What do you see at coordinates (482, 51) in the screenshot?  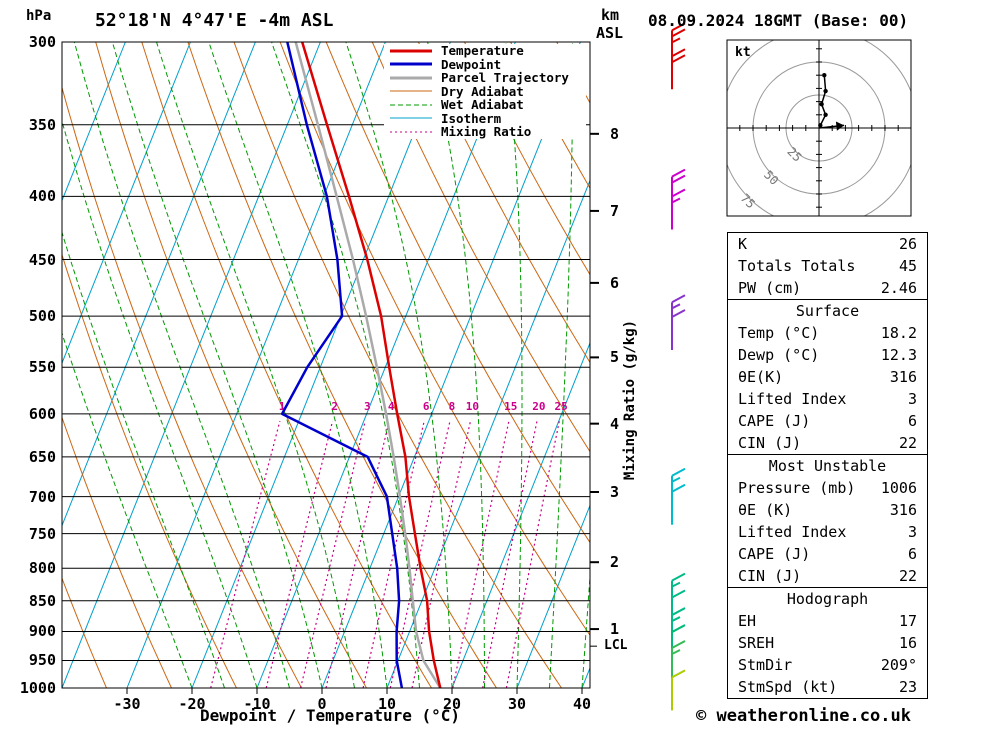 I see `legend-item-label: Temperature` at bounding box center [482, 51].